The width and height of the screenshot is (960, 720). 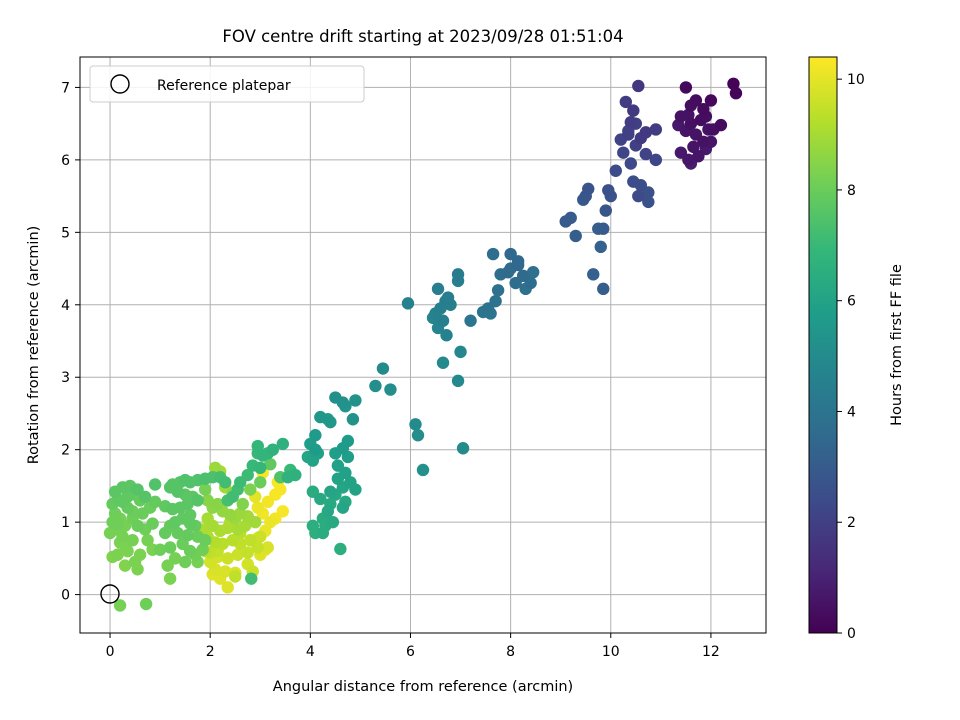 I want to click on colorbar-frame, so click(x=823, y=345).